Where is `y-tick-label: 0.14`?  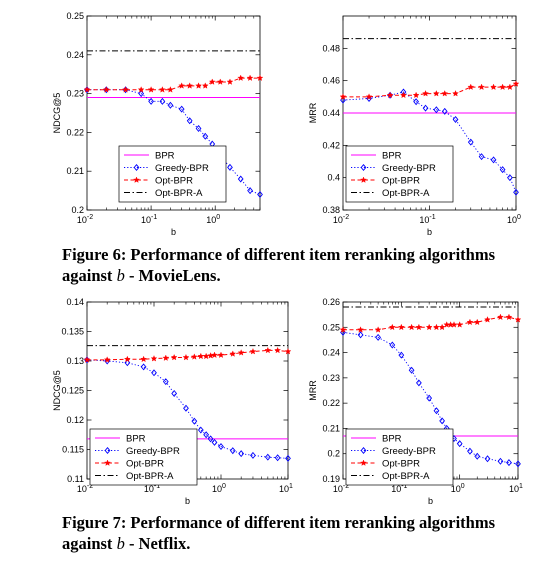
y-tick-label: 0.14 is located at coordinates (75, 302).